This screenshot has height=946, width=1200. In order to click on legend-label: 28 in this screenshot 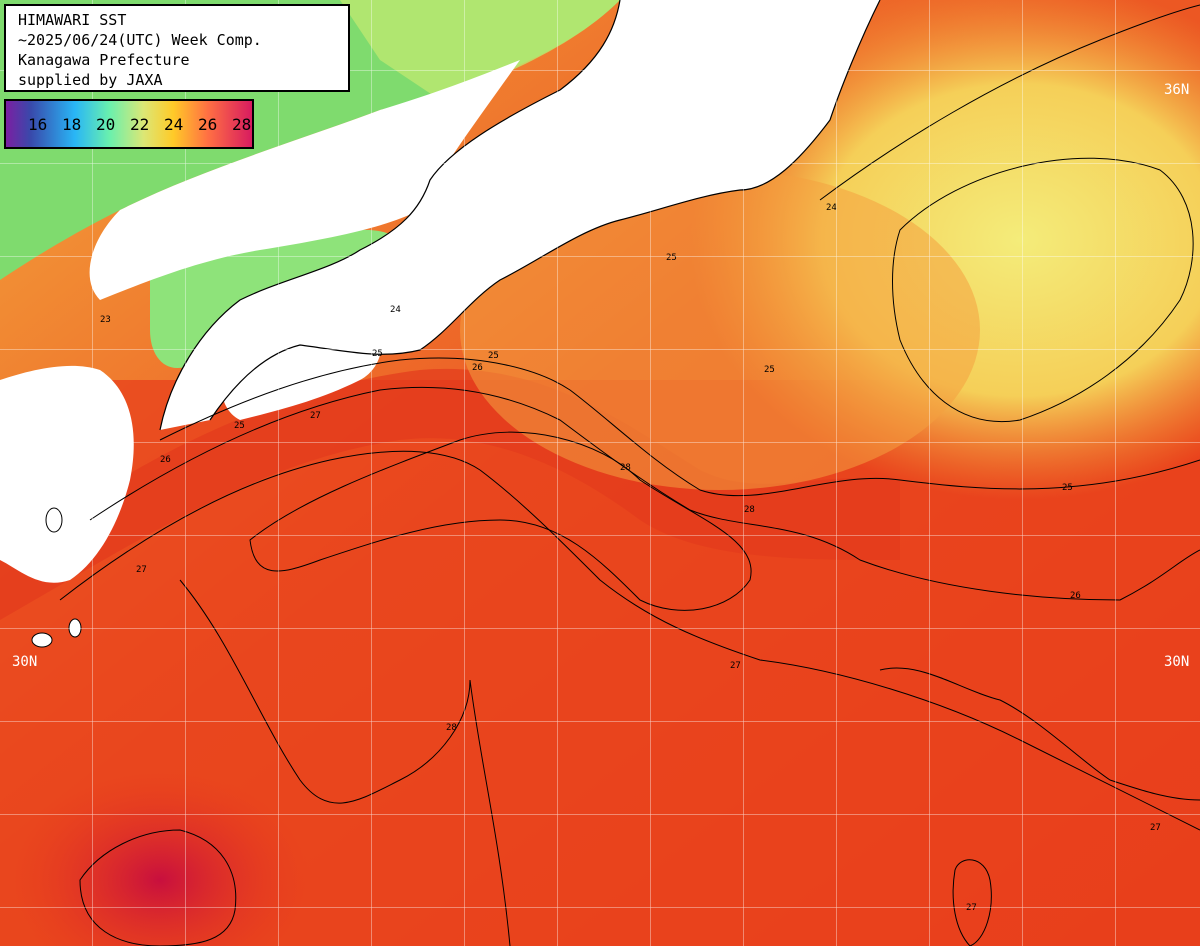, I will do `click(242, 124)`.